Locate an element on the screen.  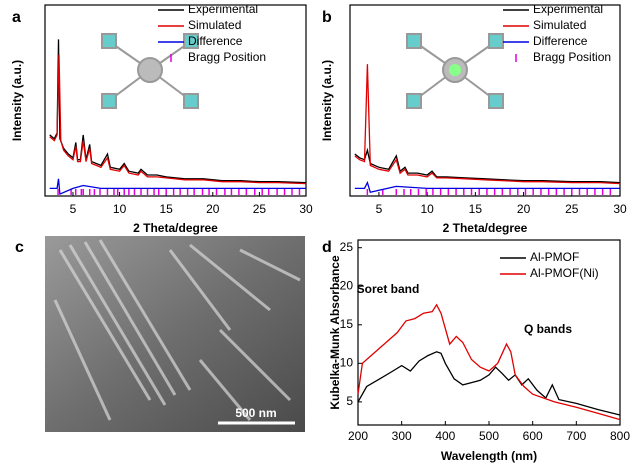
panel-label: d is located at coordinates (327, 247).